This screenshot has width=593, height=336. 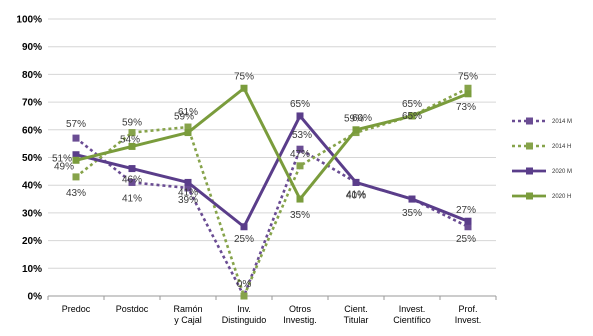 I want to click on data-label: 27%, so click(x=466, y=210).